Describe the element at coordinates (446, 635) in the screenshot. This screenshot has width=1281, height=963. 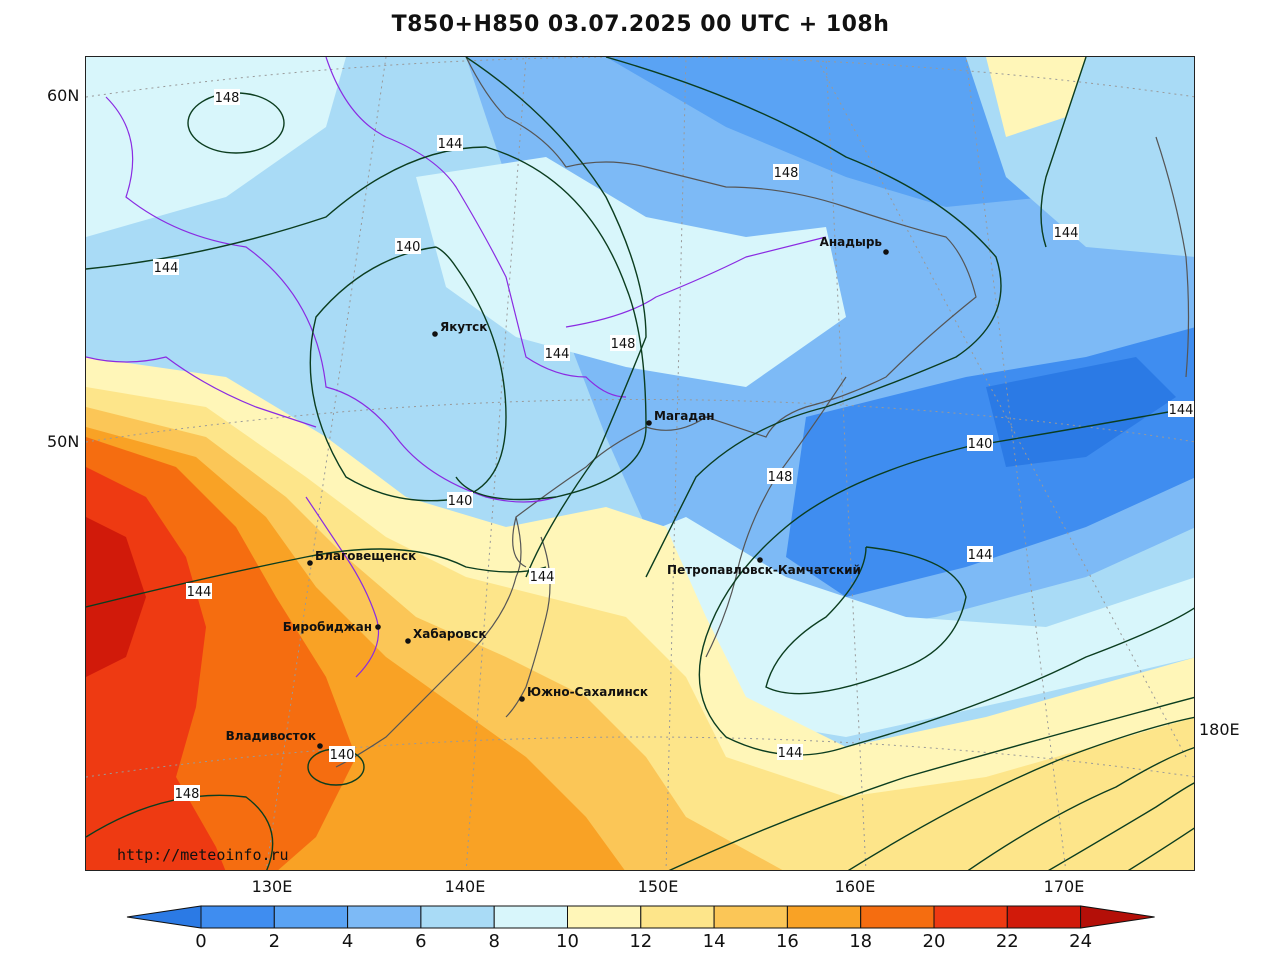
I see `city-marker: Хабаровск` at that location.